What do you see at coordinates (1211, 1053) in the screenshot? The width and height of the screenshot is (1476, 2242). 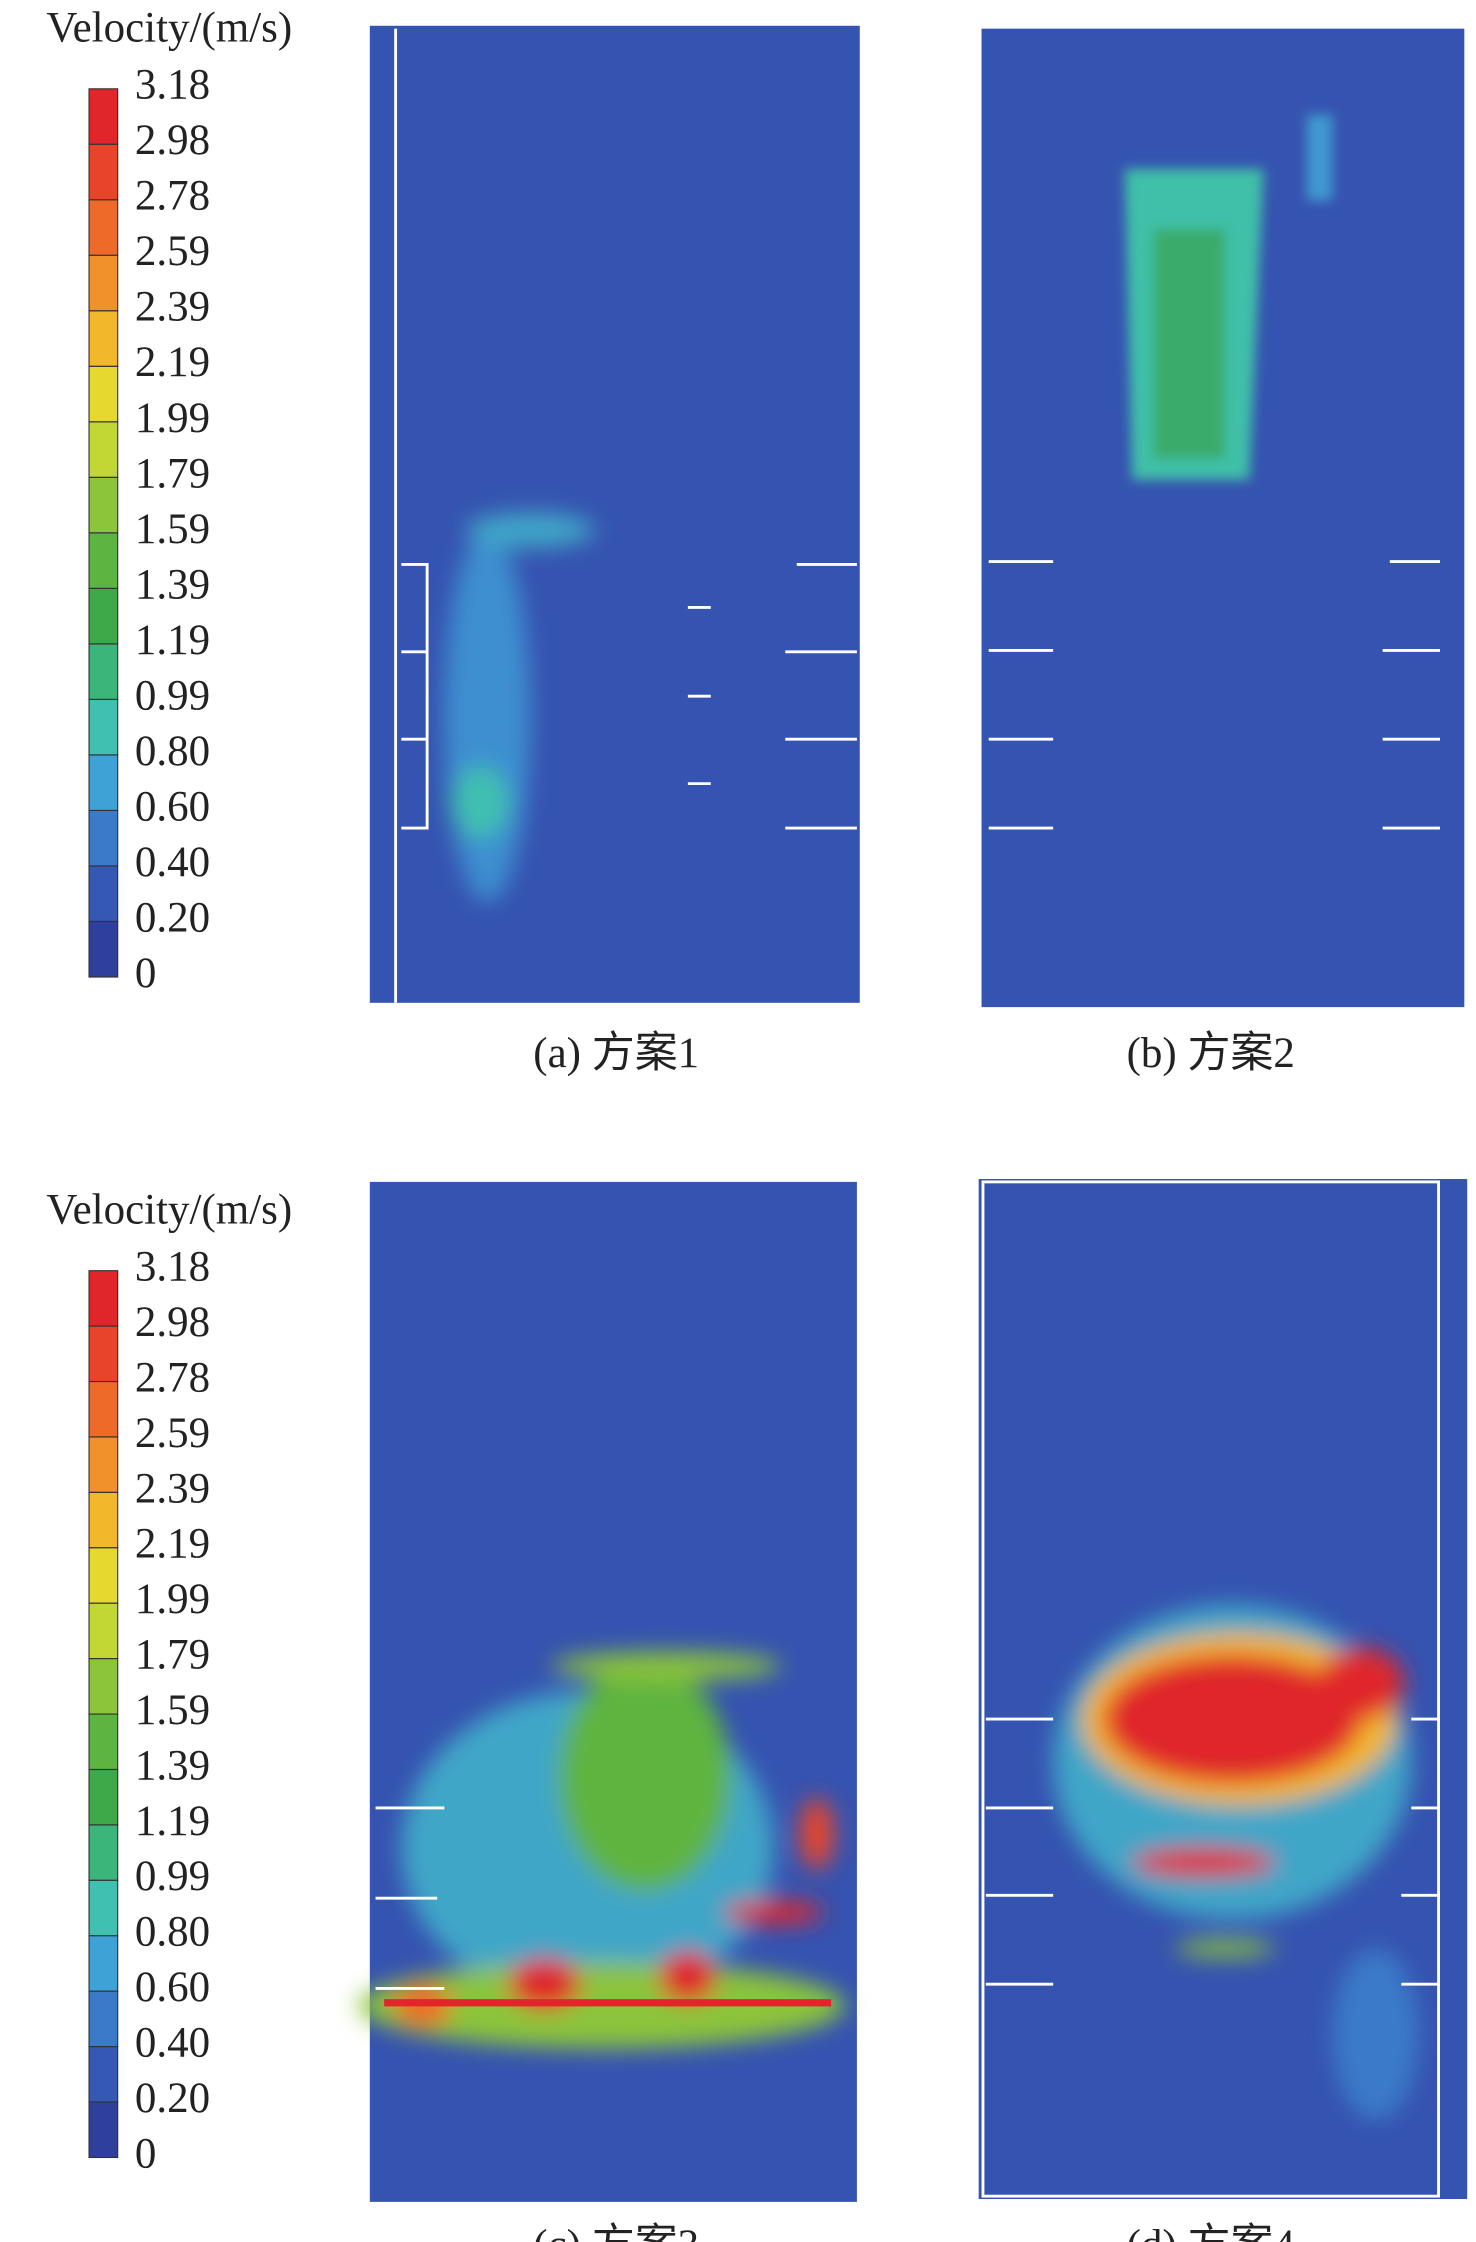 I see `caption: (b) 方案2` at bounding box center [1211, 1053].